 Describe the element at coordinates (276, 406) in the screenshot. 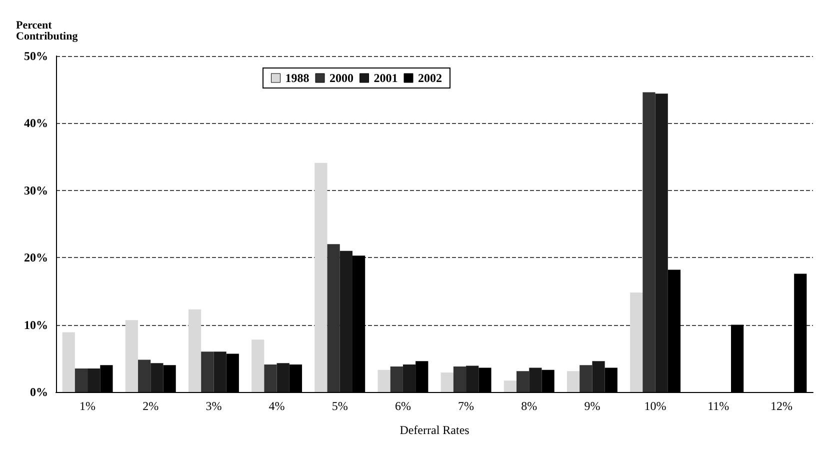

I see `x-tick-label: 4%` at that location.